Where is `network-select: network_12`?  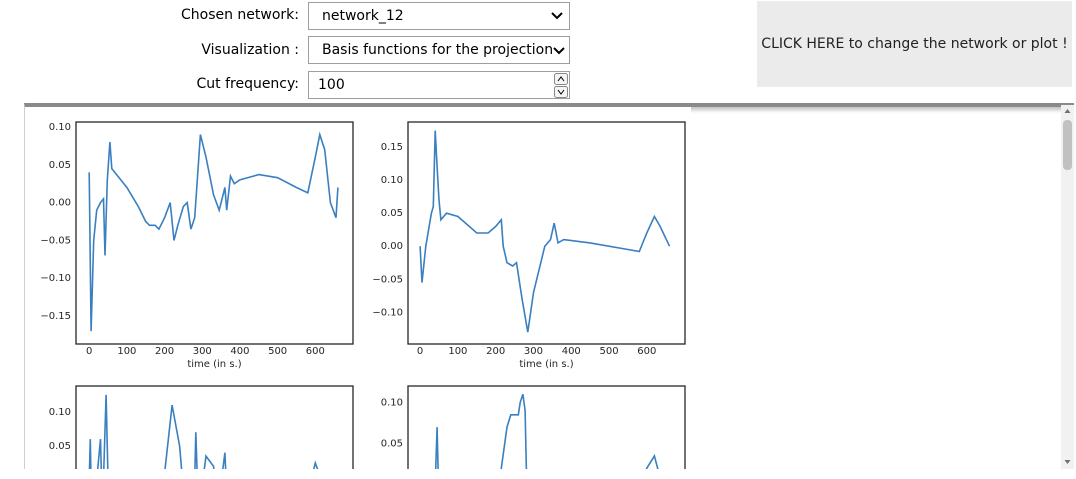 network-select: network_12 is located at coordinates (439, 16).